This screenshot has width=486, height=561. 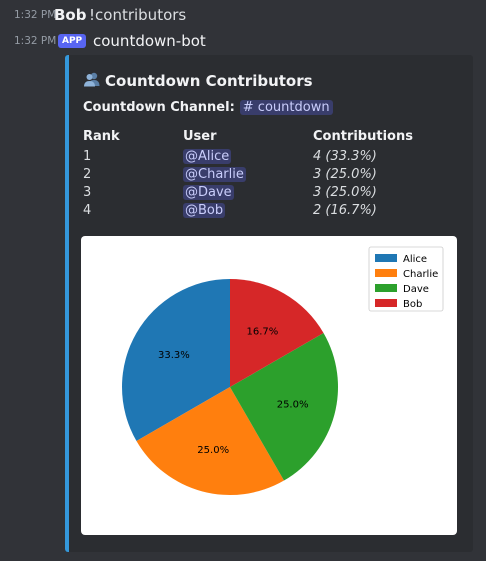 What do you see at coordinates (386, 258) in the screenshot?
I see `legend-swatch-alice` at bounding box center [386, 258].